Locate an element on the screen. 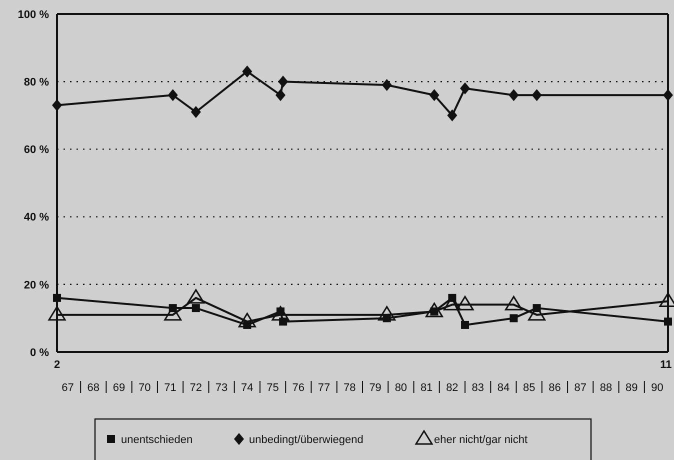  x-tick-label: 76 is located at coordinates (298, 388).